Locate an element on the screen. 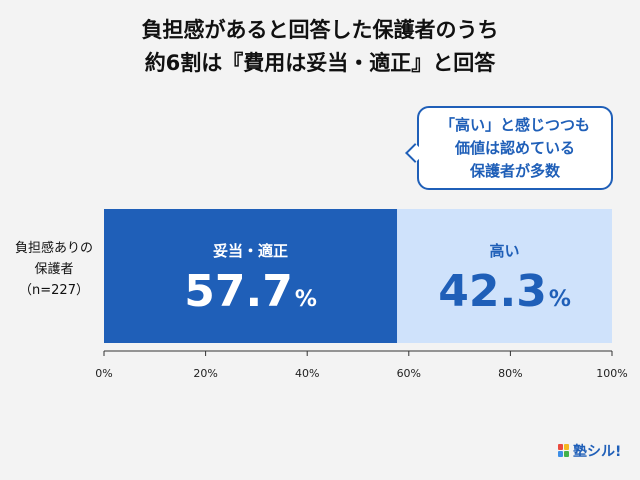 This screenshot has height=480, width=640. callout-line3: 保護者が多数 is located at coordinates (514, 171).